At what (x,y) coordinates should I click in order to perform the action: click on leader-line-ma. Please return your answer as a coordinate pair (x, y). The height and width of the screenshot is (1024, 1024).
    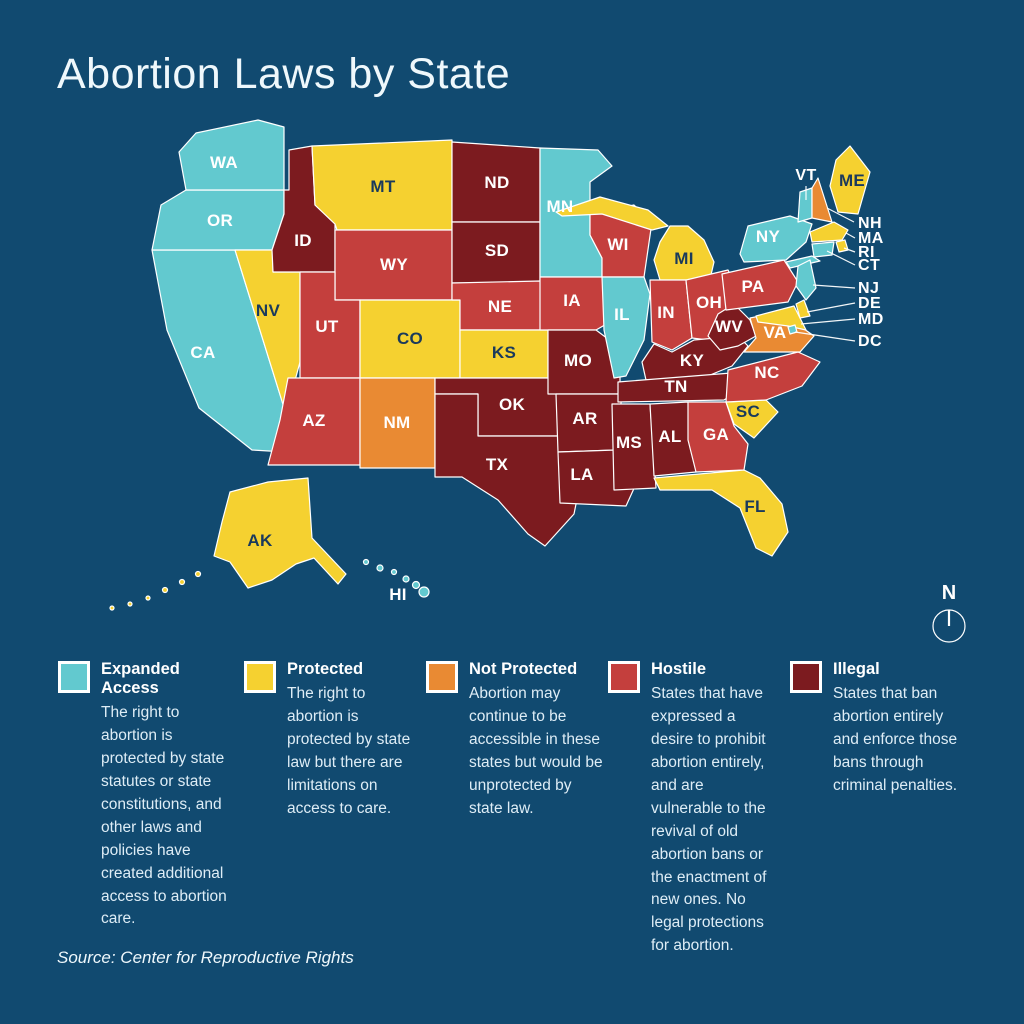
    Looking at the image, I should click on (850, 235).